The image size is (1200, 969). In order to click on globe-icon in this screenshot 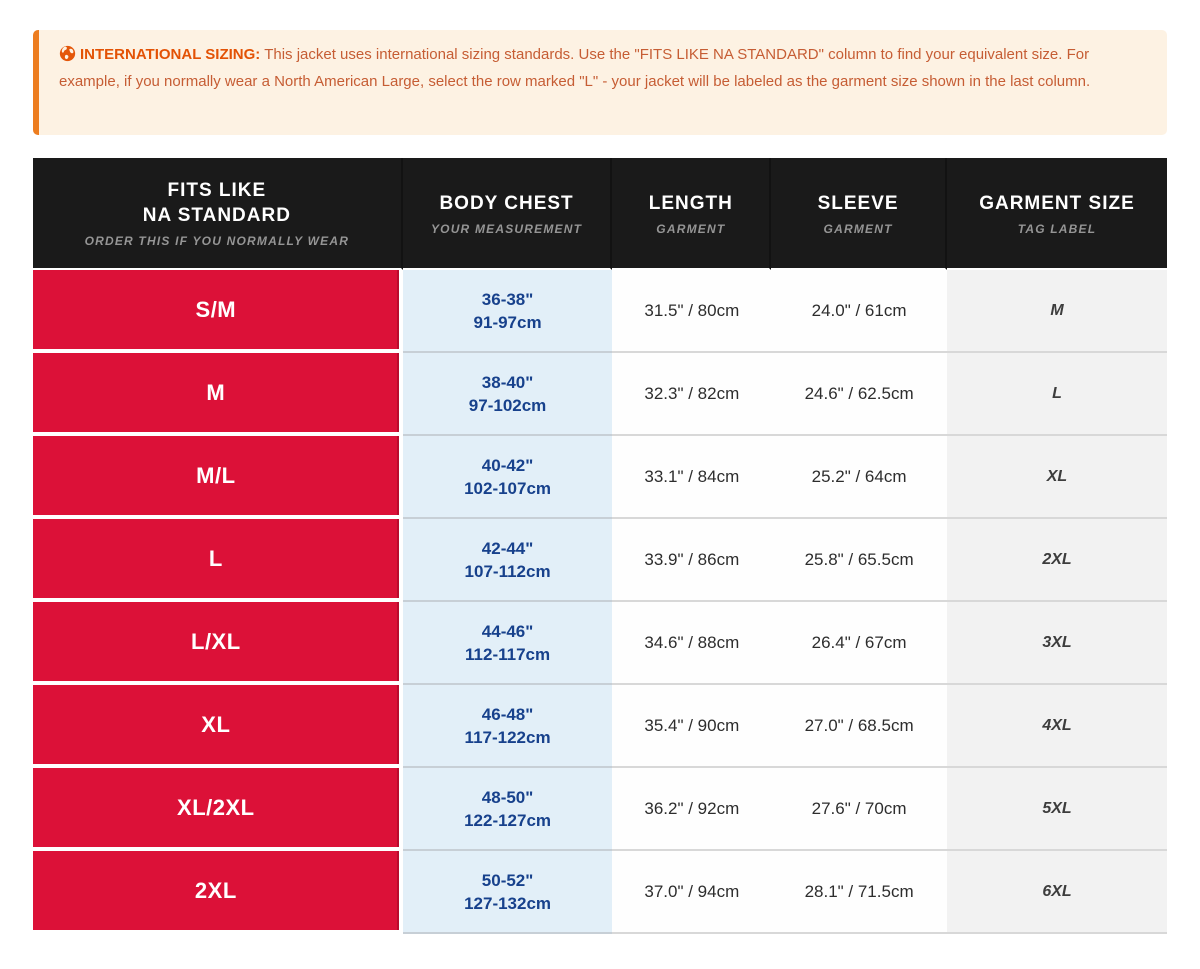, I will do `click(67, 57)`.